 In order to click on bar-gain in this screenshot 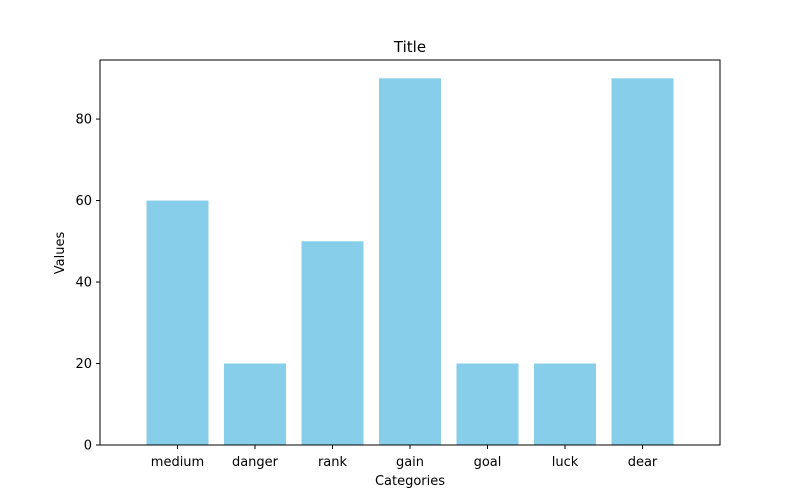, I will do `click(410, 261)`.